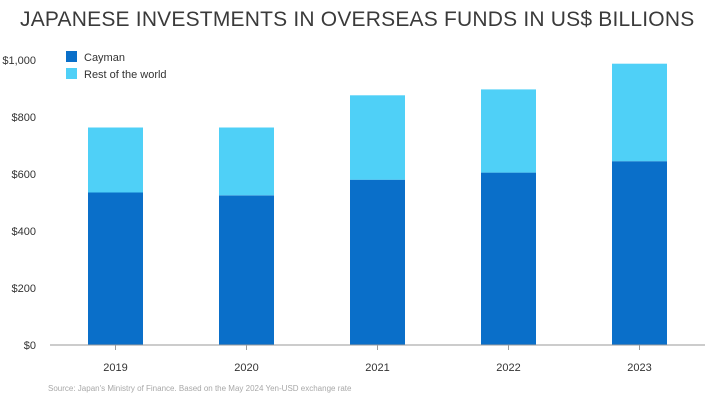 The width and height of the screenshot is (722, 404). What do you see at coordinates (246, 368) in the screenshot?
I see `x-tick-label: 2020` at bounding box center [246, 368].